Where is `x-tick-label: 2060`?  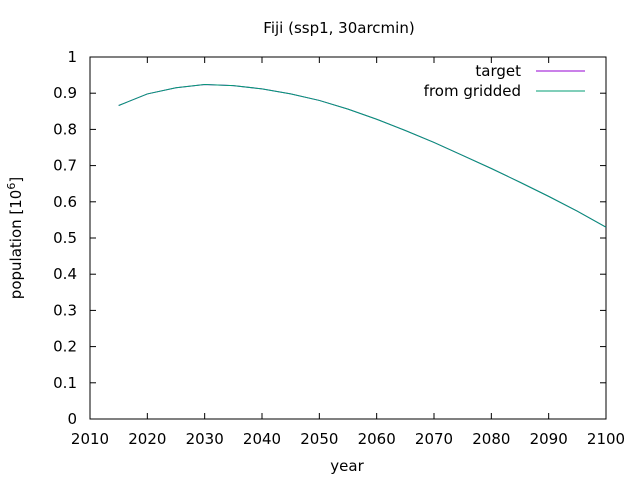 x-tick-label: 2060 is located at coordinates (377, 439).